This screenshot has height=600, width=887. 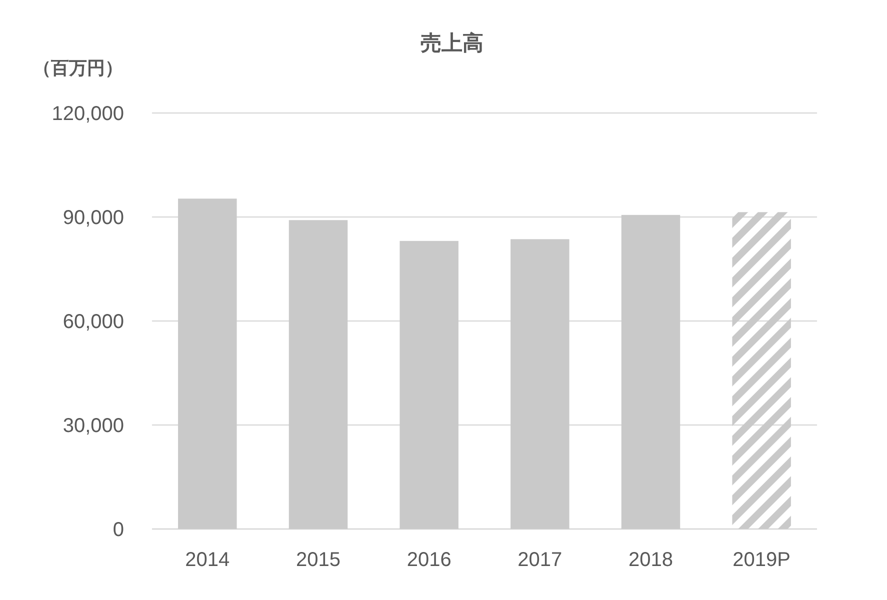 I want to click on x-tick-label: 2019P, so click(x=761, y=560).